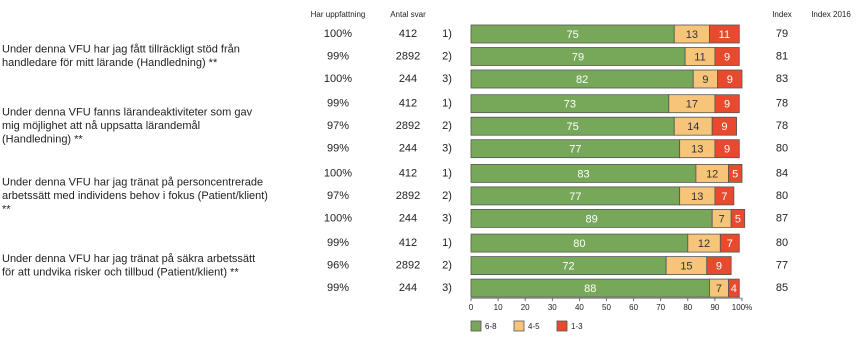 This screenshot has width=866, height=355. Describe the element at coordinates (591, 219) in the screenshot. I see `value-label: 89` at that location.